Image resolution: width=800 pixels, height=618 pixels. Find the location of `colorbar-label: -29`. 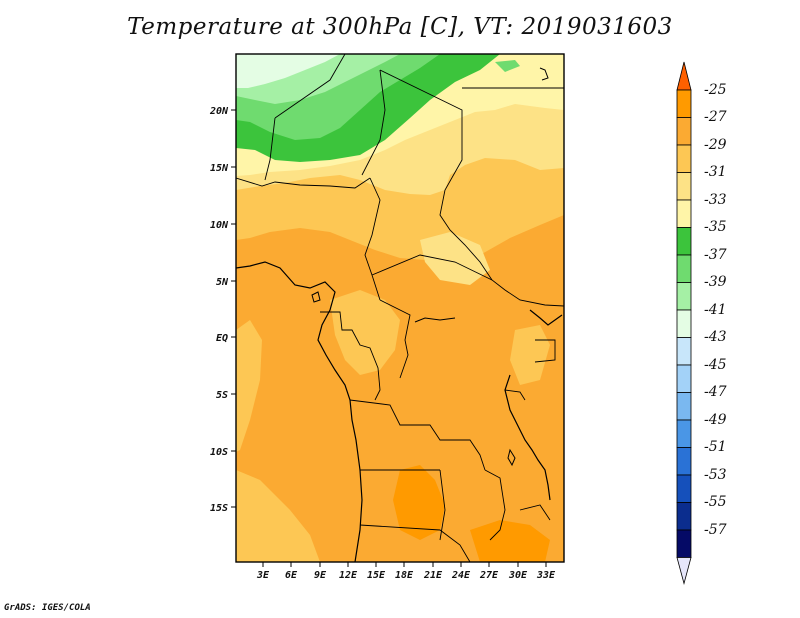

colorbar-label: -29 is located at coordinates (715, 145).